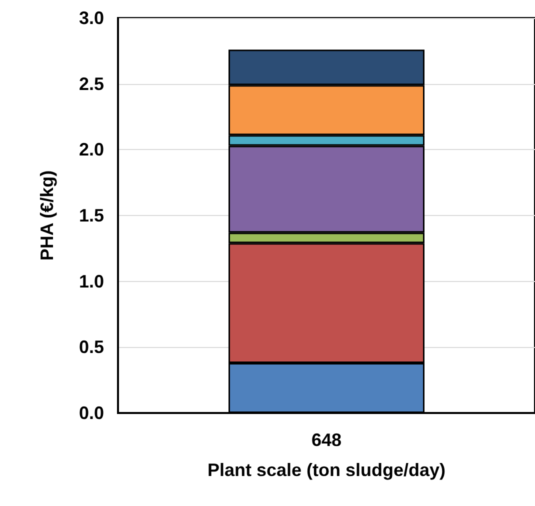 This screenshot has width=535, height=506. Describe the element at coordinates (91, 18) in the screenshot. I see `y-tick-label: 3.0` at that location.